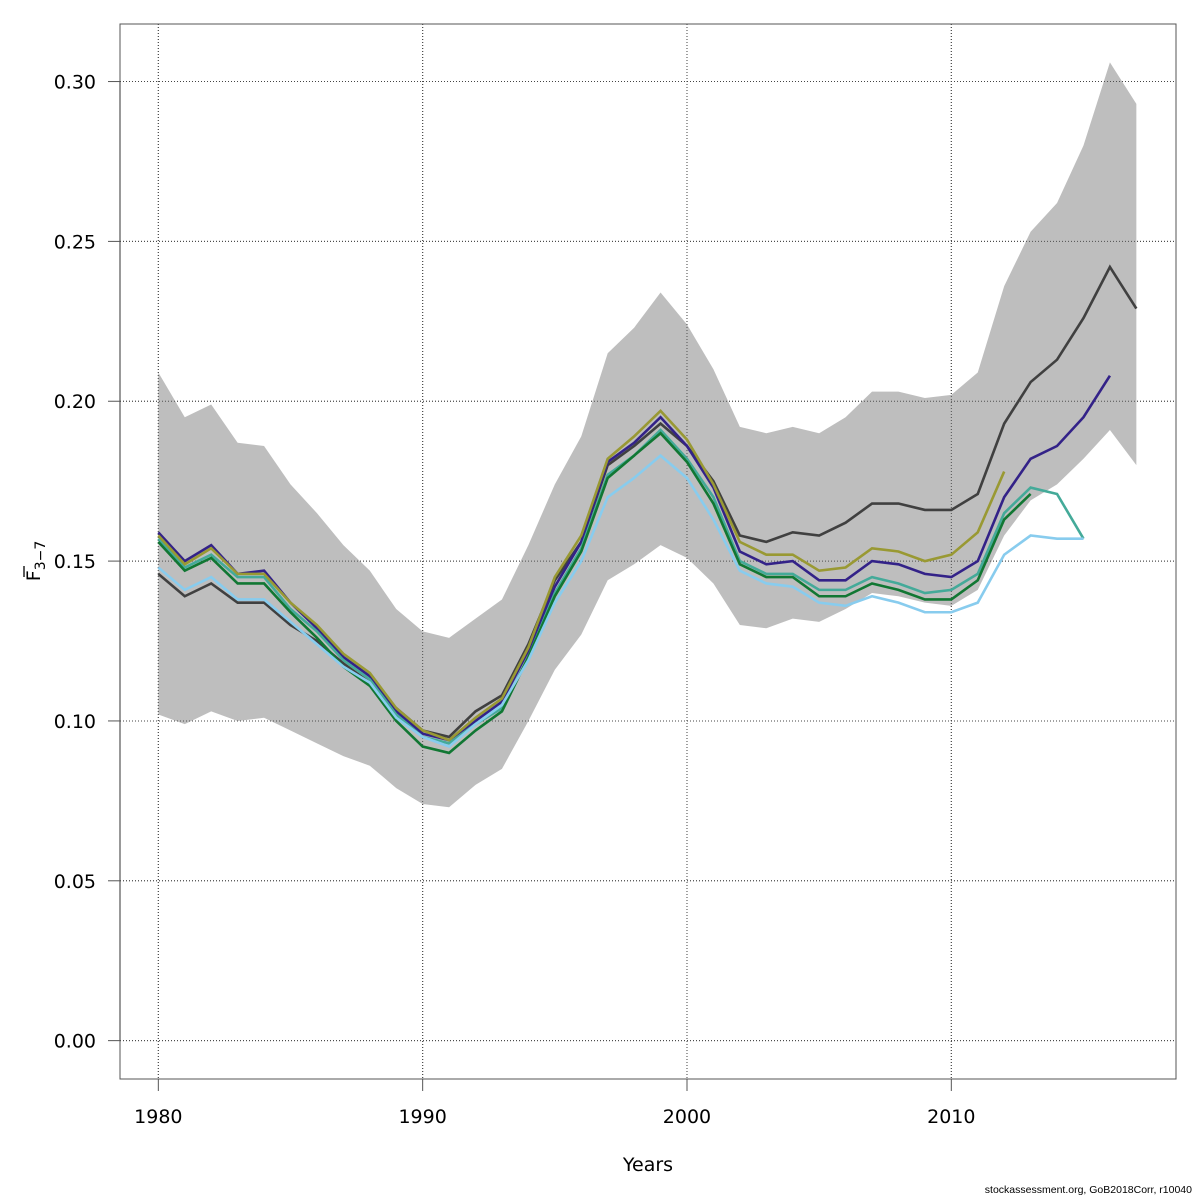 This screenshot has width=1200, height=1200. What do you see at coordinates (75, 1042) in the screenshot?
I see `y-tick-label: 0.00` at bounding box center [75, 1042].